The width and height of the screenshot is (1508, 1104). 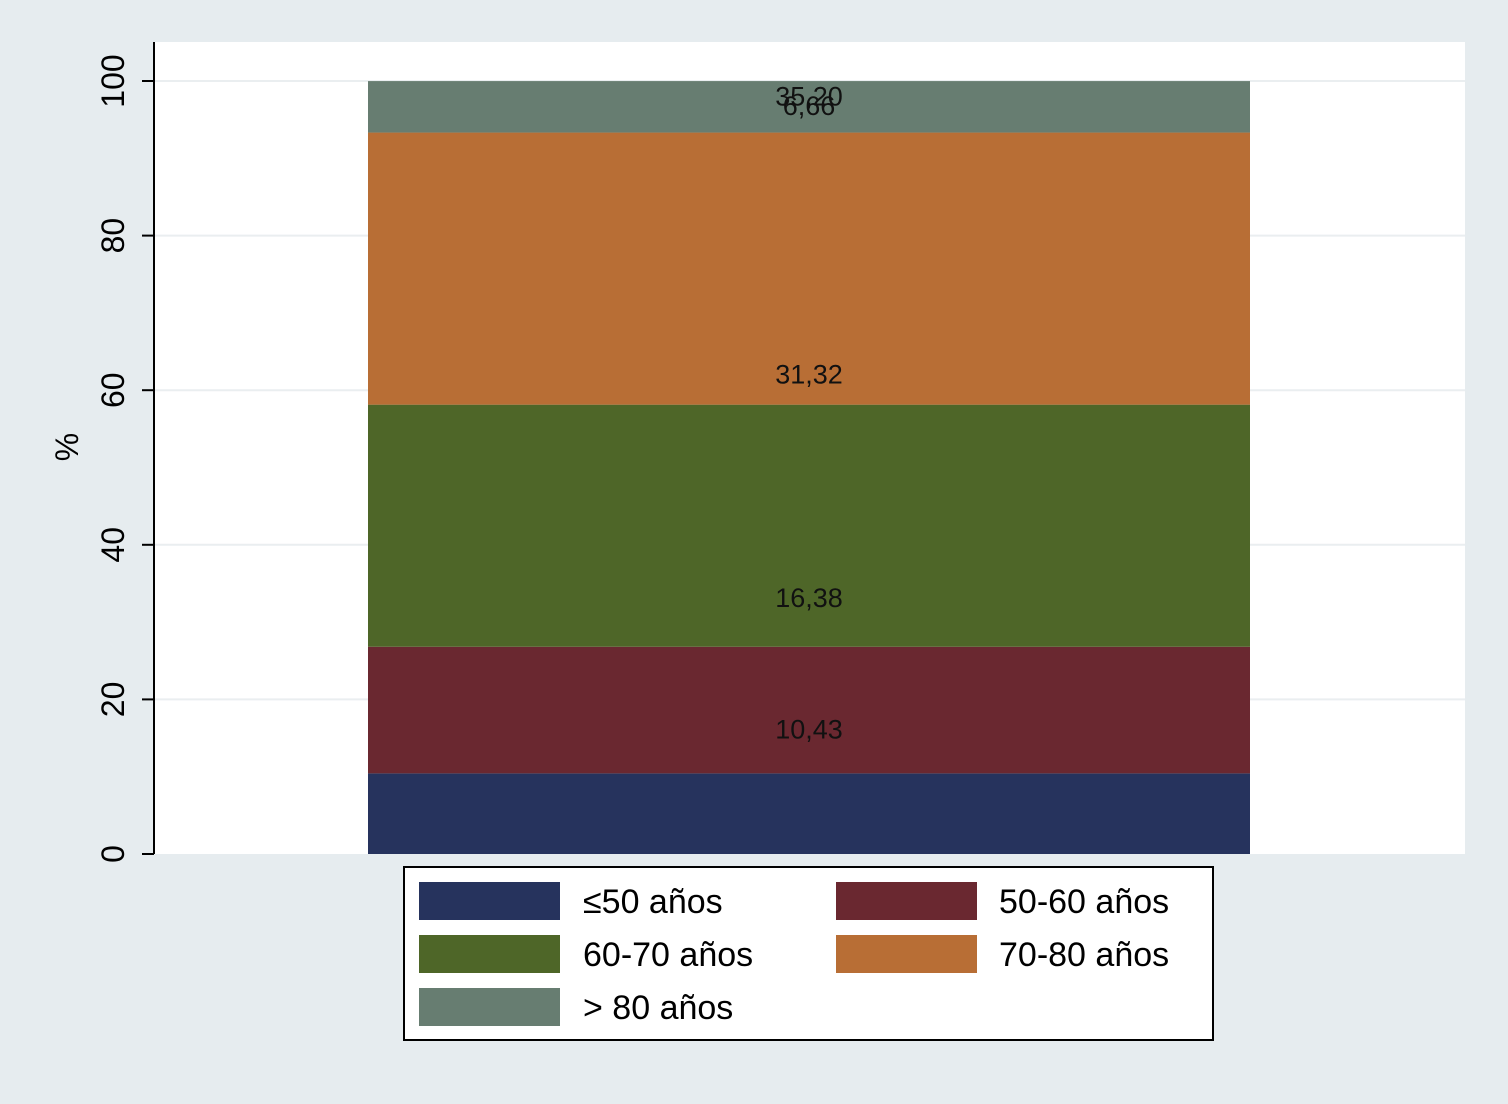 What do you see at coordinates (668, 955) in the screenshot?
I see `legend-label: 60-70 años` at bounding box center [668, 955].